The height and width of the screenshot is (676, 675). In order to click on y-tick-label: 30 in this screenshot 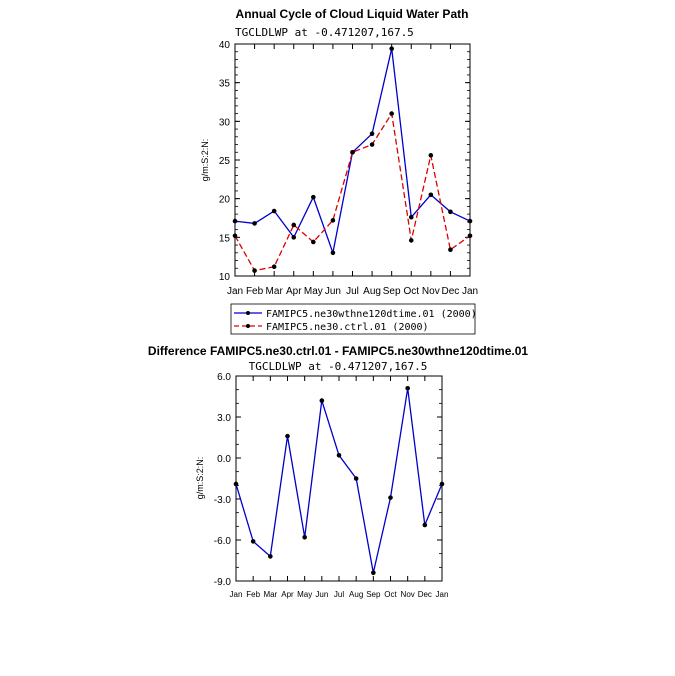, I will do `click(225, 122)`.